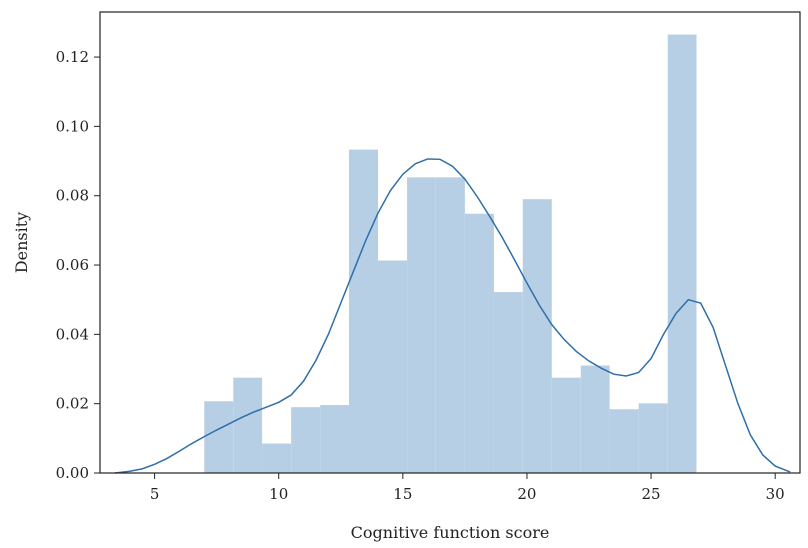  I want to click on x-tick-label: 10, so click(278, 494).